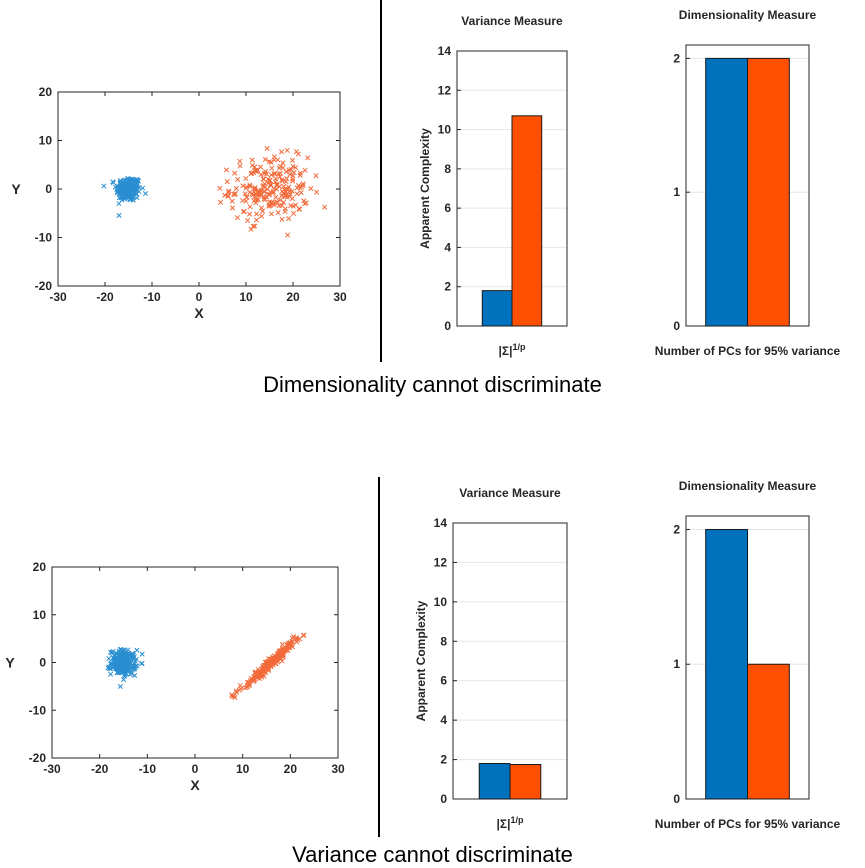 The height and width of the screenshot is (868, 865). What do you see at coordinates (38, 758) in the screenshot?
I see `y-tick-label: -20` at bounding box center [38, 758].